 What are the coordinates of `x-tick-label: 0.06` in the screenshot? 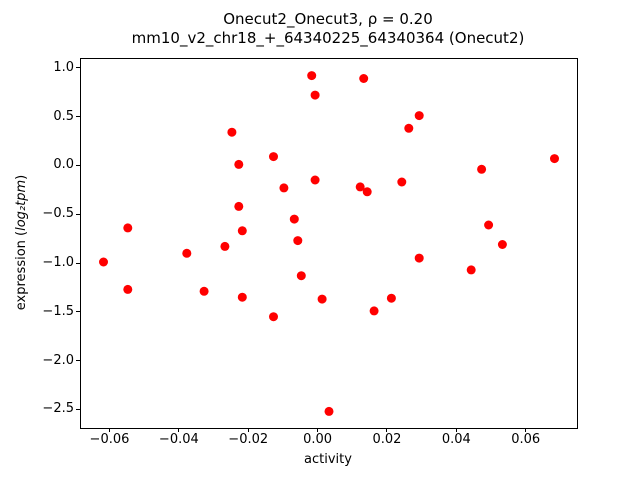 It's located at (526, 439).